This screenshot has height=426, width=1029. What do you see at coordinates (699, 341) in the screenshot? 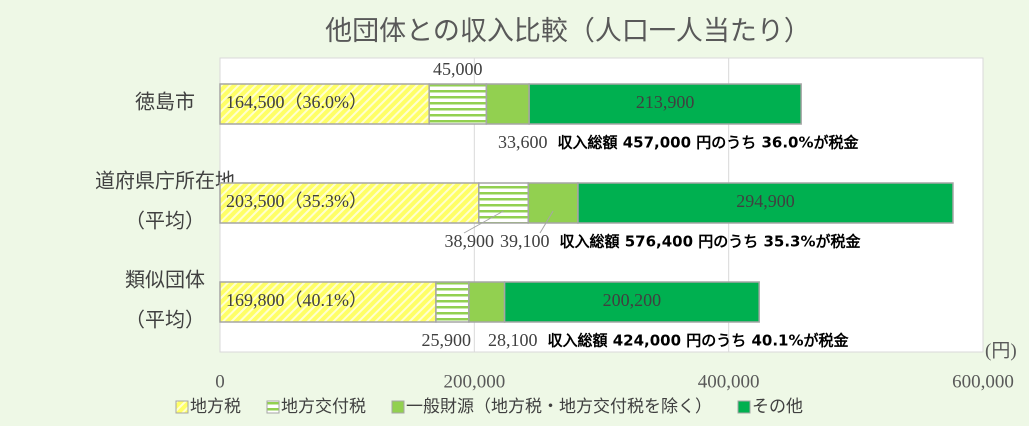
I see `annotation: 収入総額 424,000 円のうち 40.1%が税金` at bounding box center [699, 341].